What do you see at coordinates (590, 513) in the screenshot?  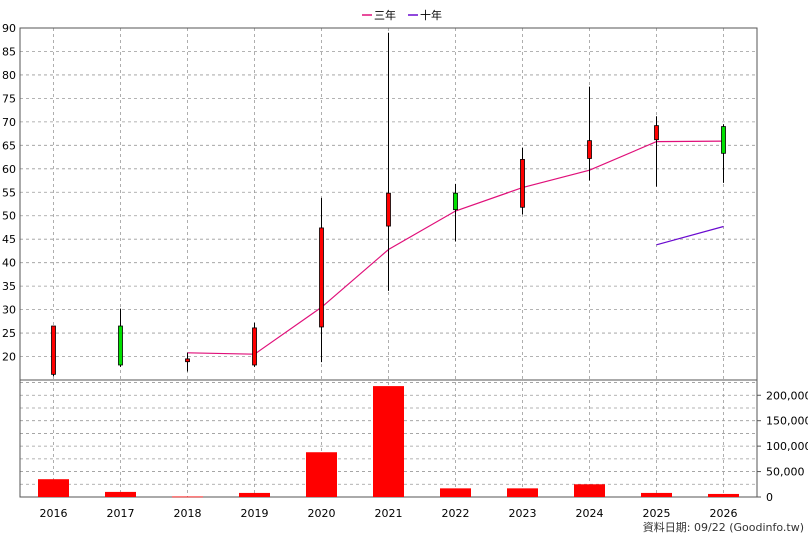 I see `year-tick-label: 2024` at bounding box center [590, 513].